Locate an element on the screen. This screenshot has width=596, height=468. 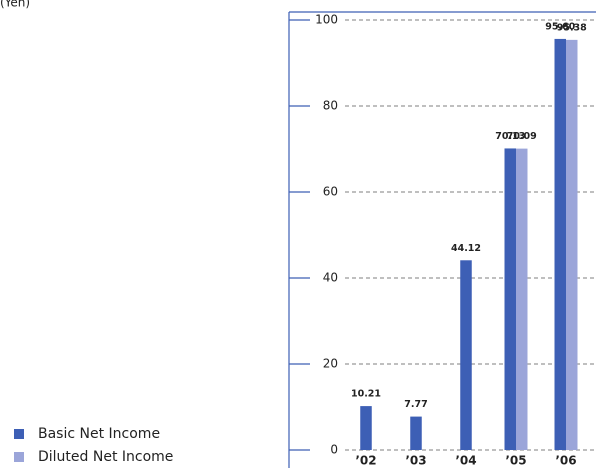
value-label: 70.13 is located at coordinates (510, 136).